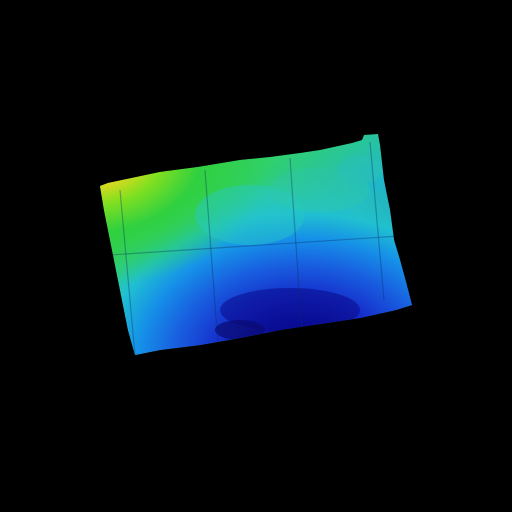  What do you see at coordinates (240, 330) in the screenshot?
I see `deep-pit` at bounding box center [240, 330].